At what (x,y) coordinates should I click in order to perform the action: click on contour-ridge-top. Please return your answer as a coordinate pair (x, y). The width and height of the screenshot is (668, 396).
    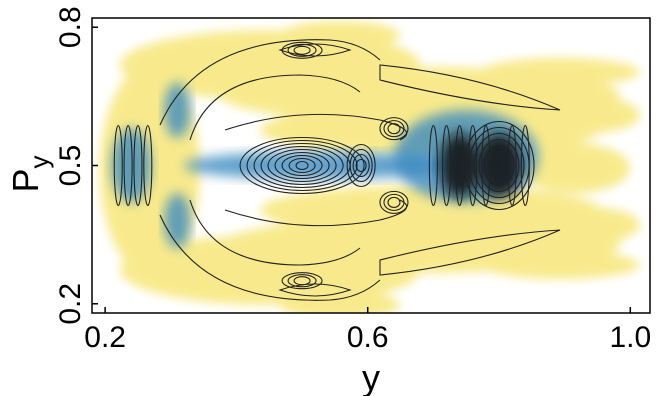
    Looking at the image, I should click on (315, 50).